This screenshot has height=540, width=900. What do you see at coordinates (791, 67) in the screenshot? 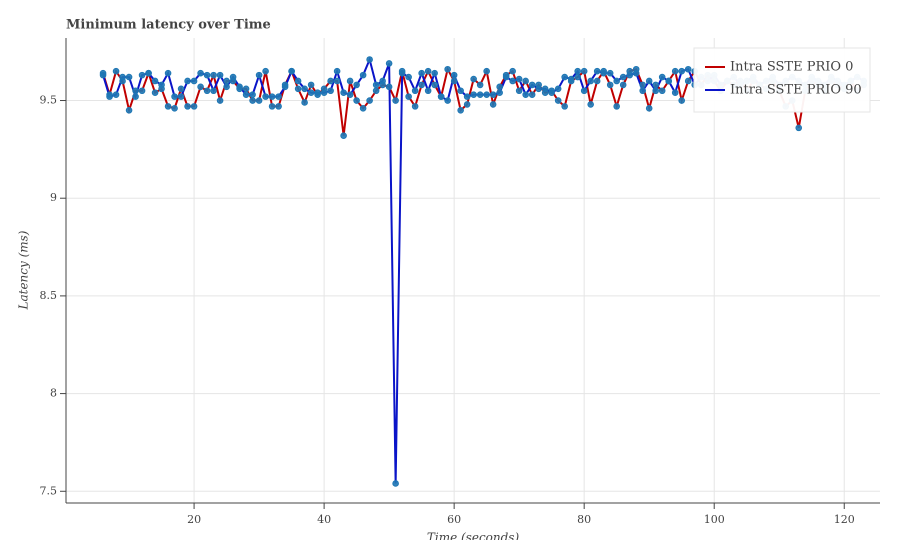
I see `legend-label: Intra SSTE PRIO 0` at bounding box center [791, 67].